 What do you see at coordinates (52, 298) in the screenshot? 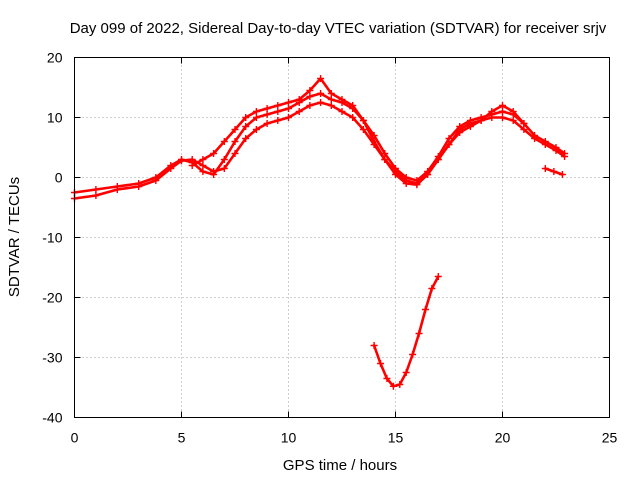
I see `y-tick-label: -20` at bounding box center [52, 298].